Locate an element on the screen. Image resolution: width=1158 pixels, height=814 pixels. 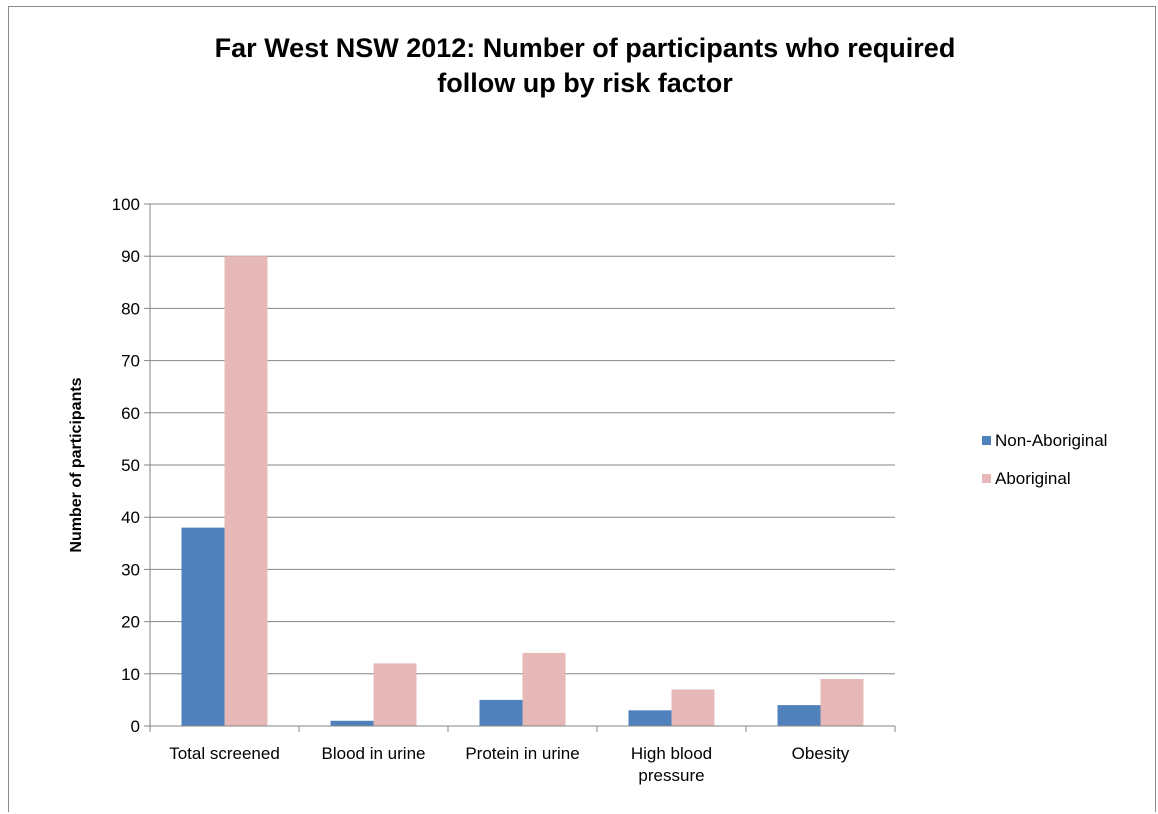
legend-label: Non-Aboriginal is located at coordinates (1051, 440).